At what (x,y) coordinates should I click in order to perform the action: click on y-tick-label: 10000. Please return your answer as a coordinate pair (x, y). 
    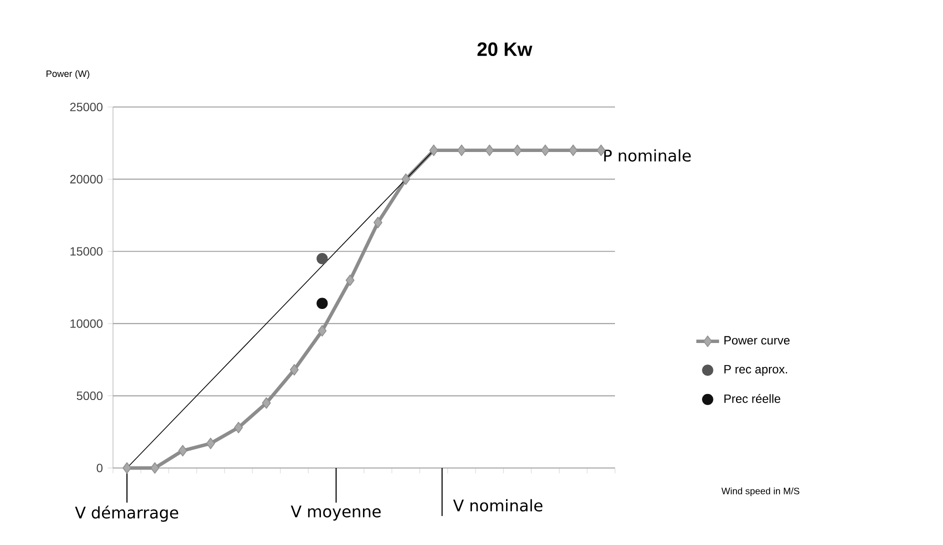
    Looking at the image, I should click on (86, 323).